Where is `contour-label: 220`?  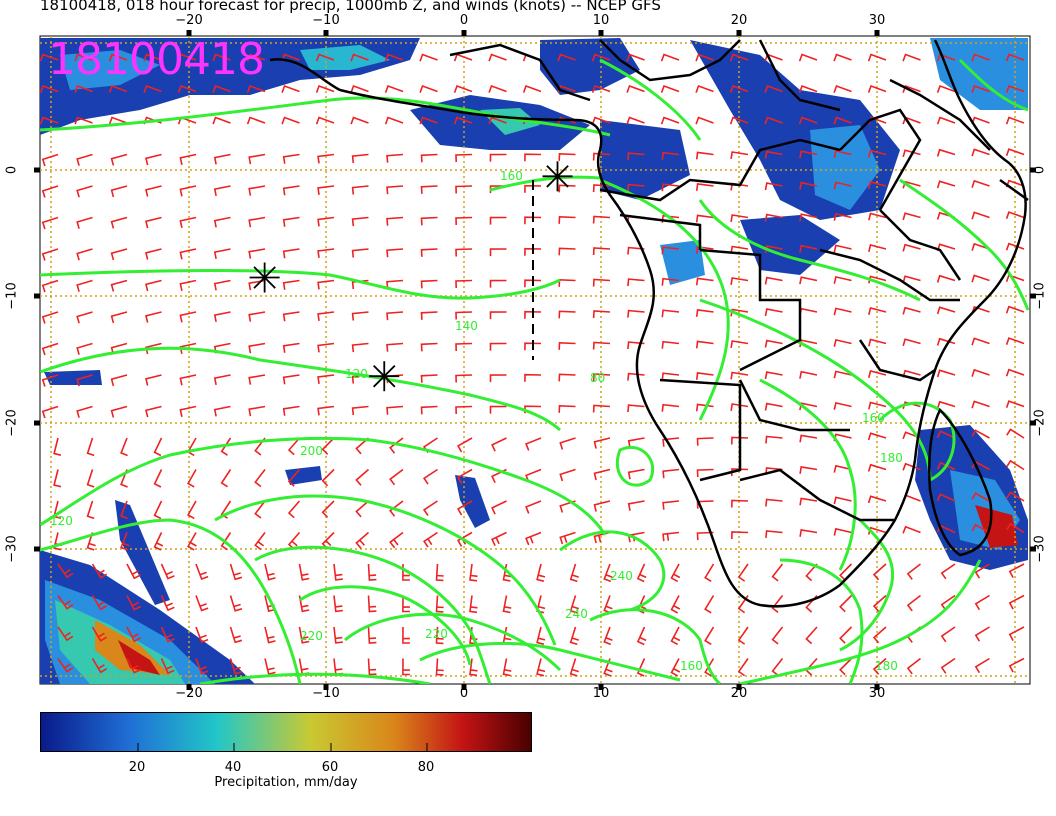 contour-label: 220 is located at coordinates (436, 634).